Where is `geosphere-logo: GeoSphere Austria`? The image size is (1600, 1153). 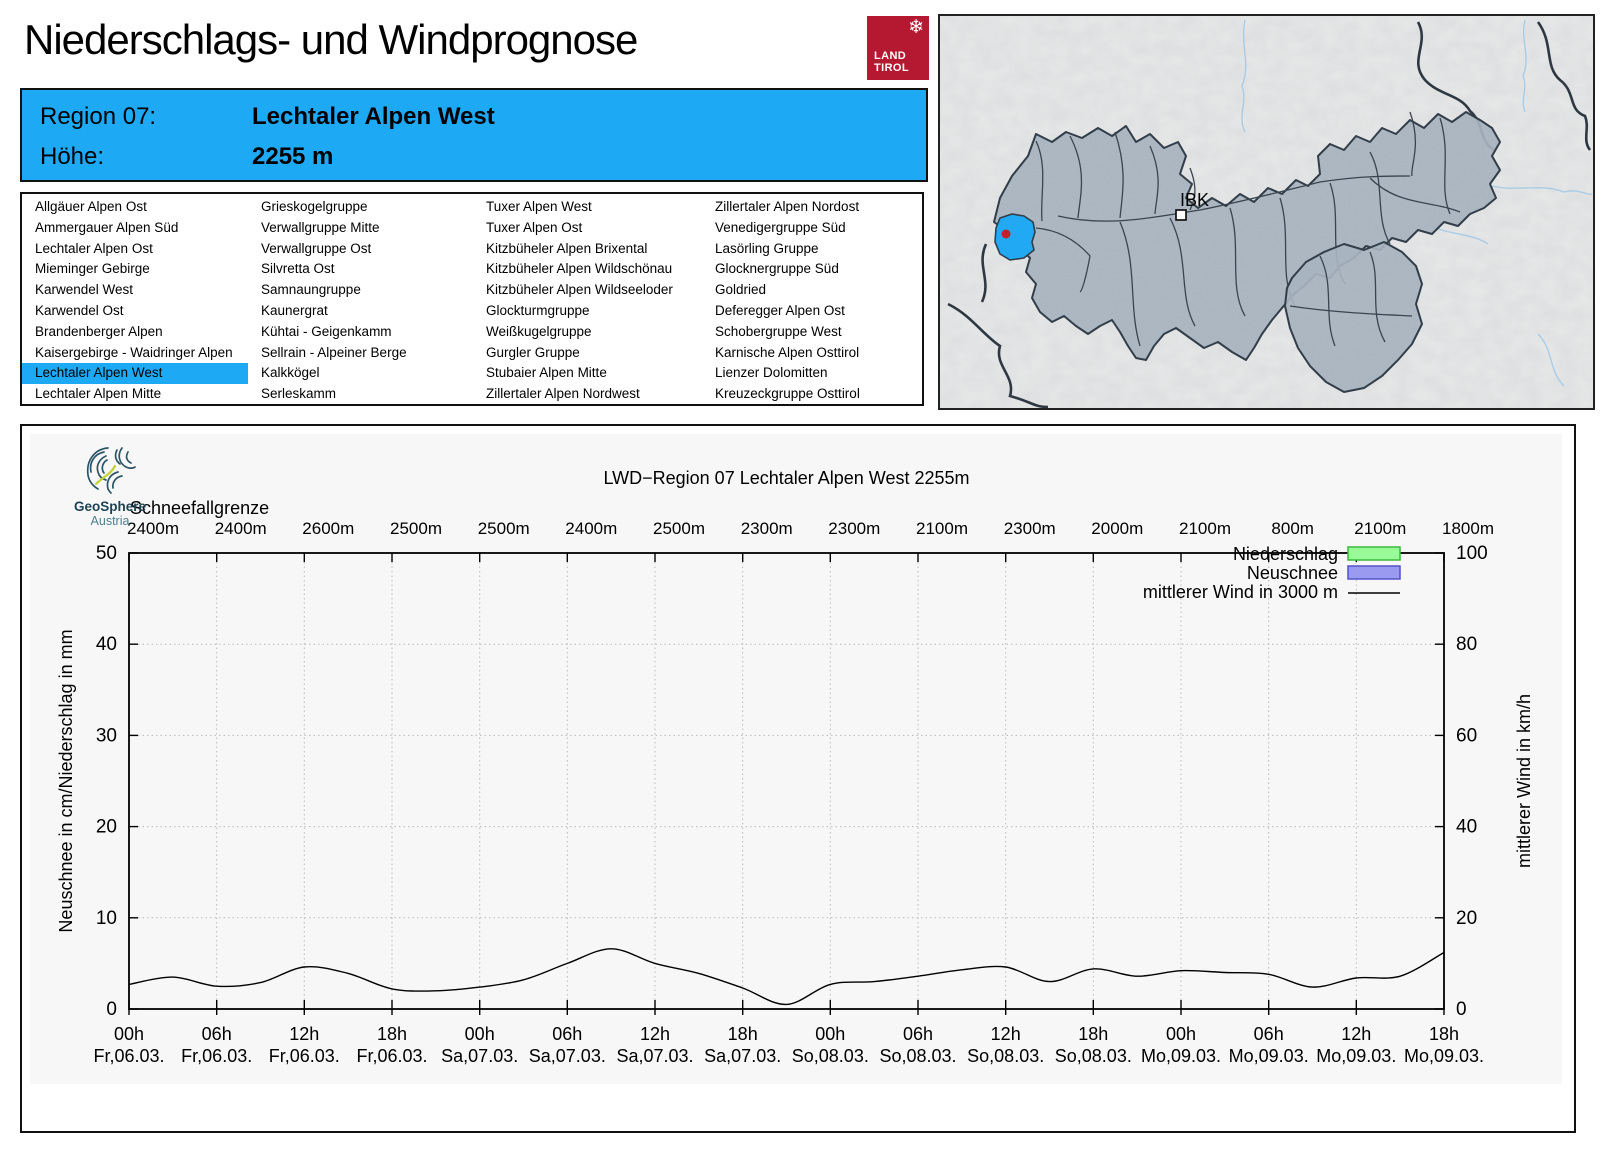
geosphere-logo: GeoSphere Austria is located at coordinates (110, 487).